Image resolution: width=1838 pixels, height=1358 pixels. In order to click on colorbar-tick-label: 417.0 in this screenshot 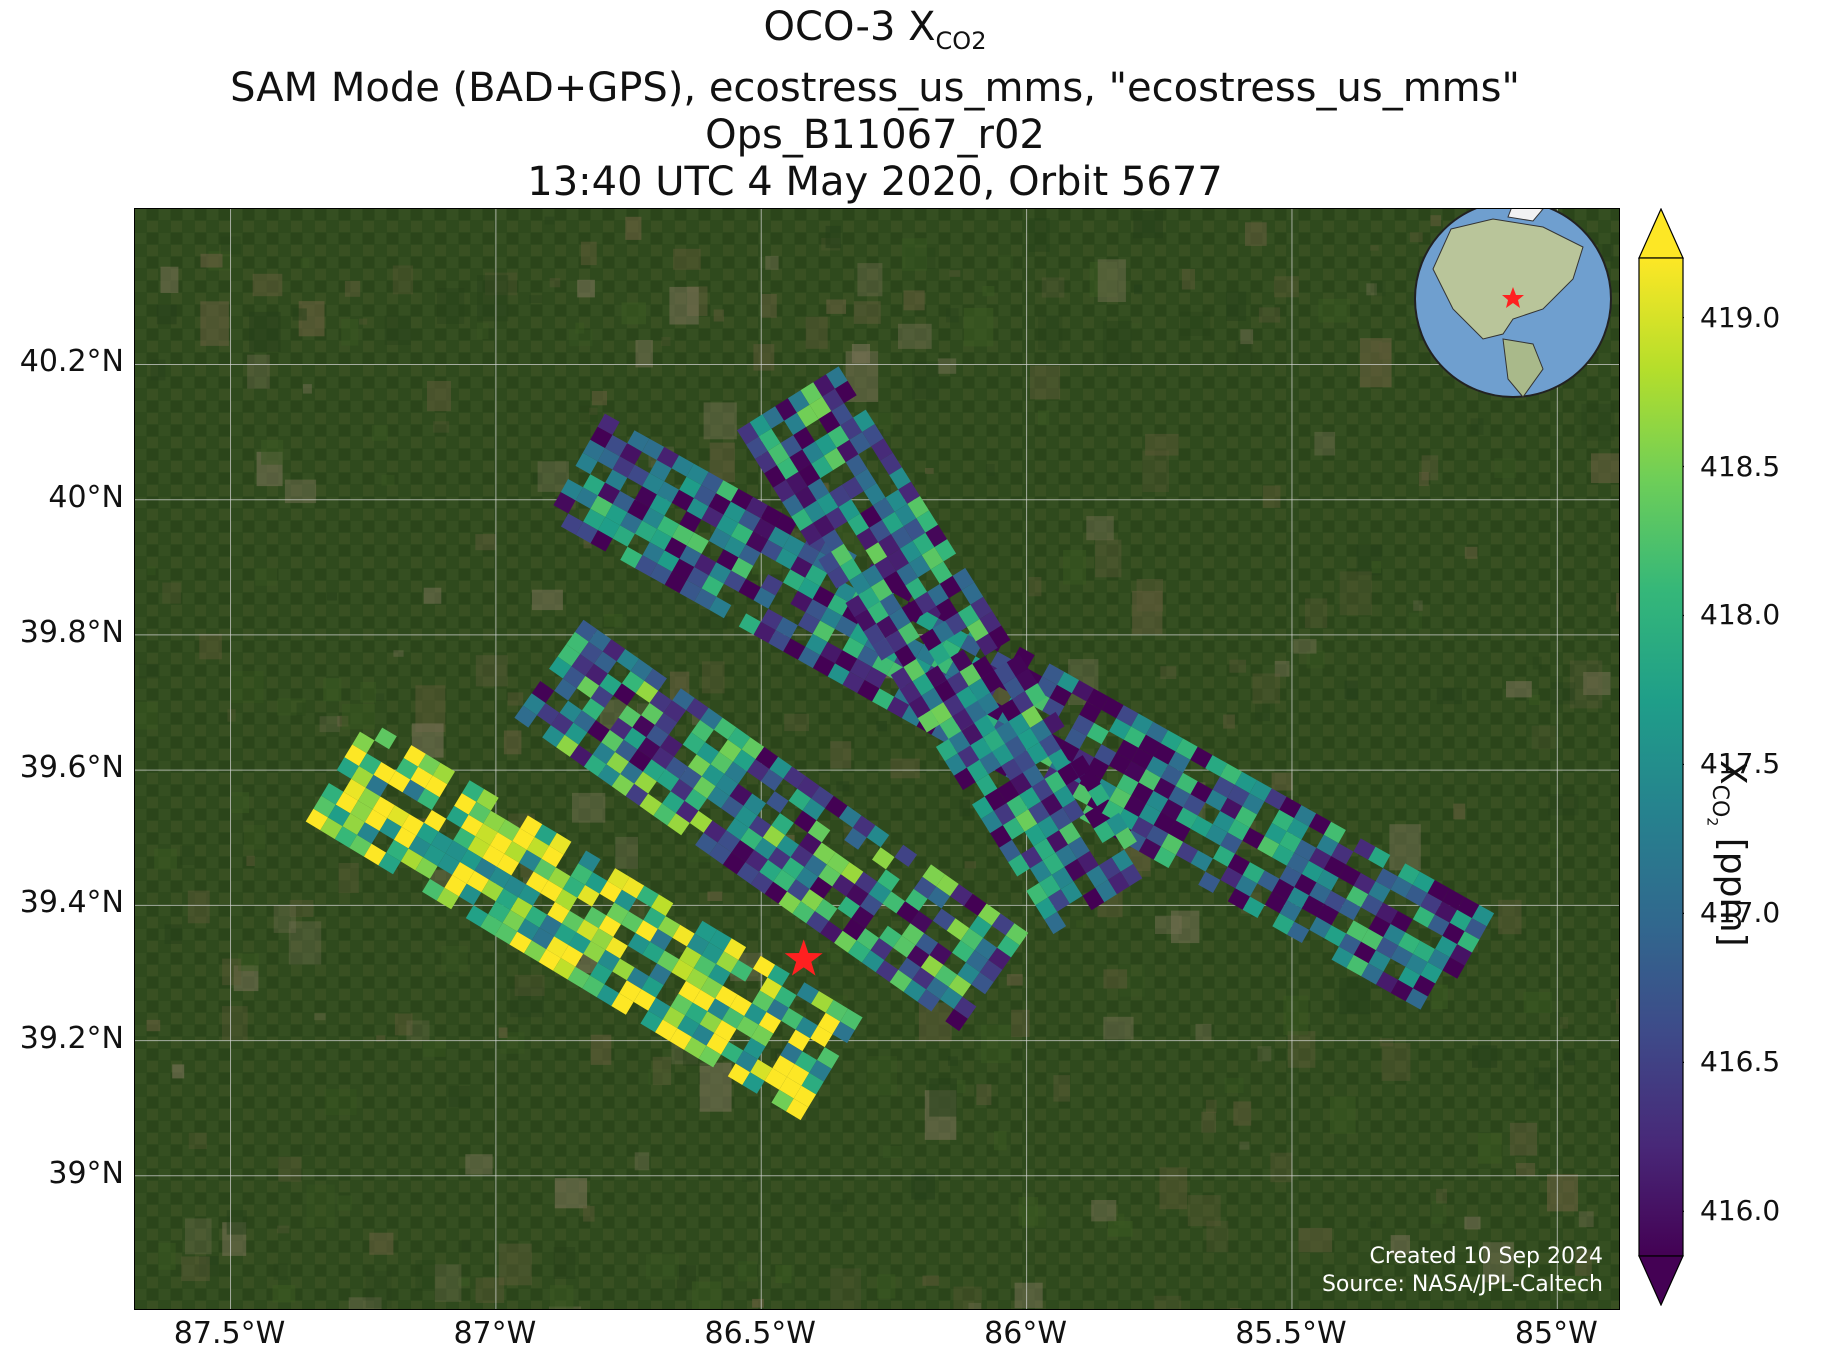, I will do `click(1740, 913)`.